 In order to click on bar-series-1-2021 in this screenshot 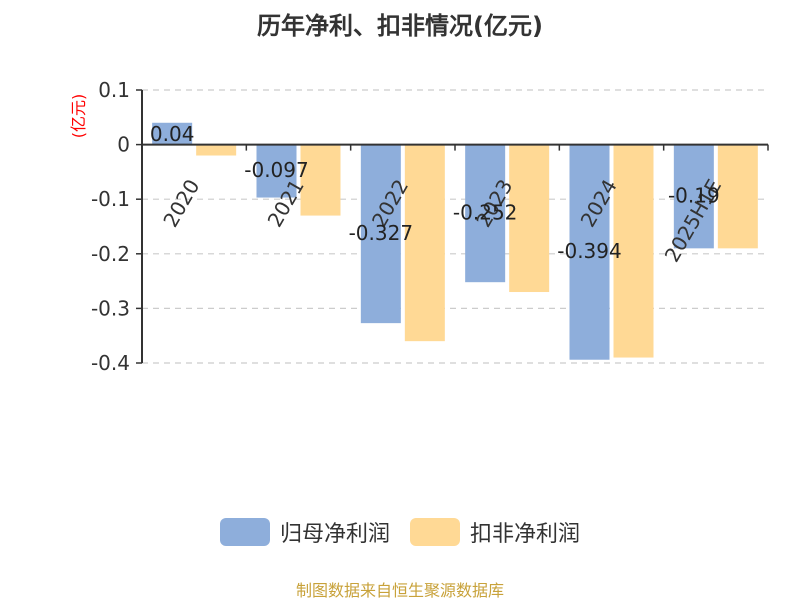, I will do `click(276, 171)`.